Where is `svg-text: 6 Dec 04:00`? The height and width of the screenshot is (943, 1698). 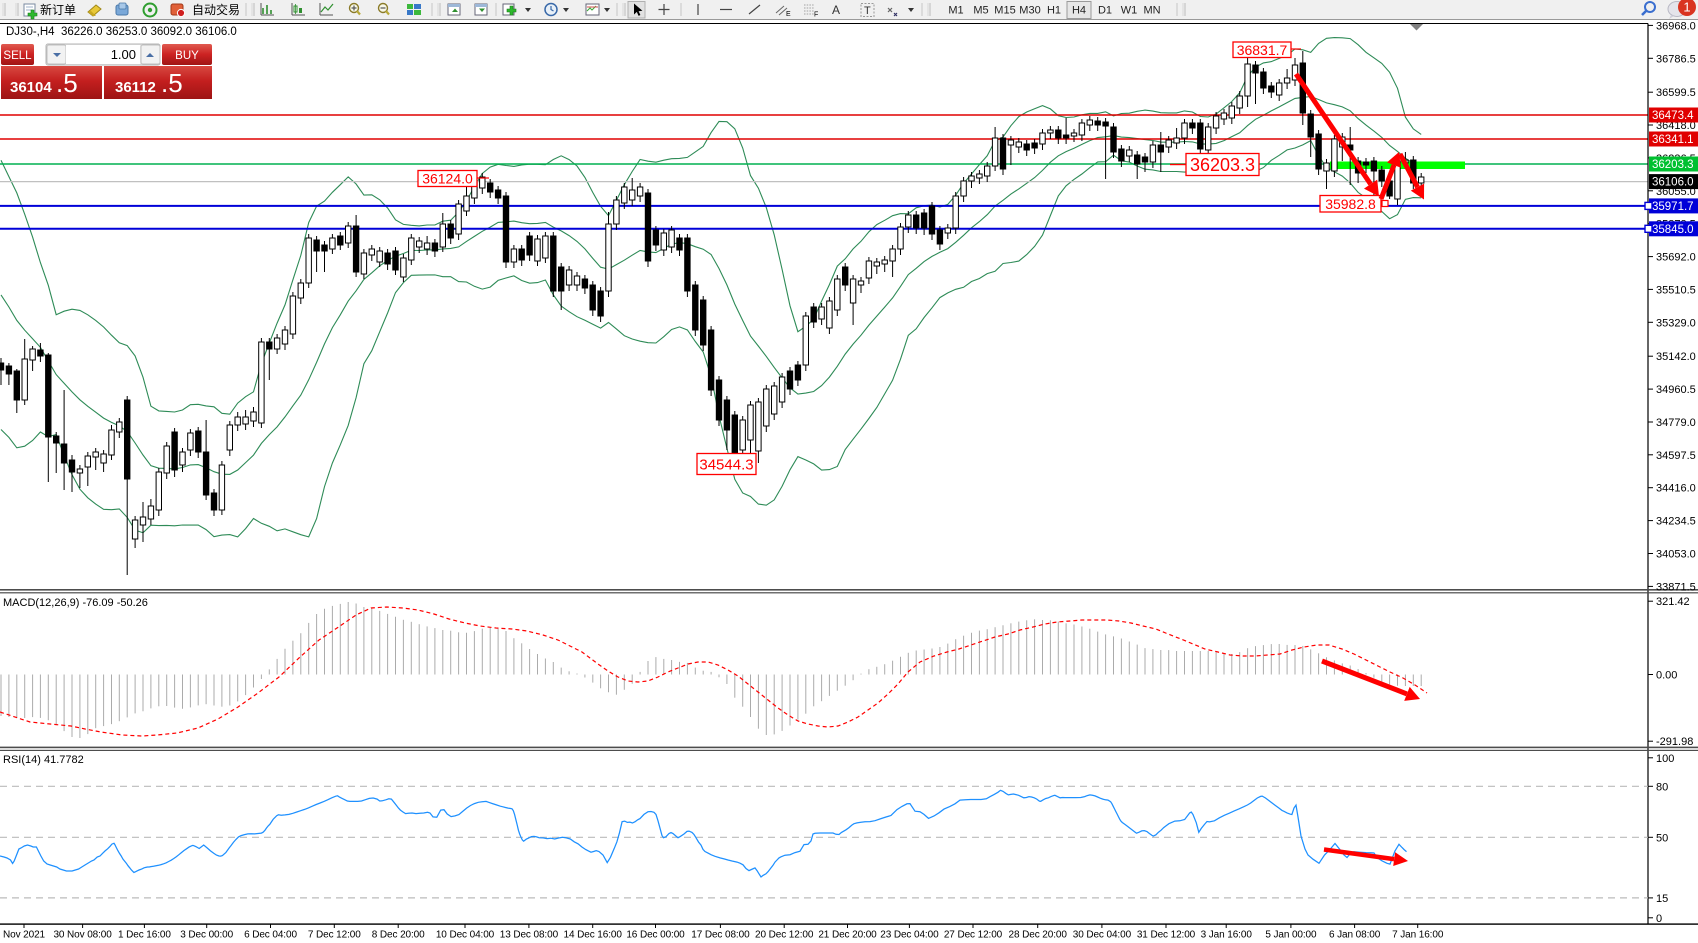 svg-text: 6 Dec 04:00 is located at coordinates (270, 935).